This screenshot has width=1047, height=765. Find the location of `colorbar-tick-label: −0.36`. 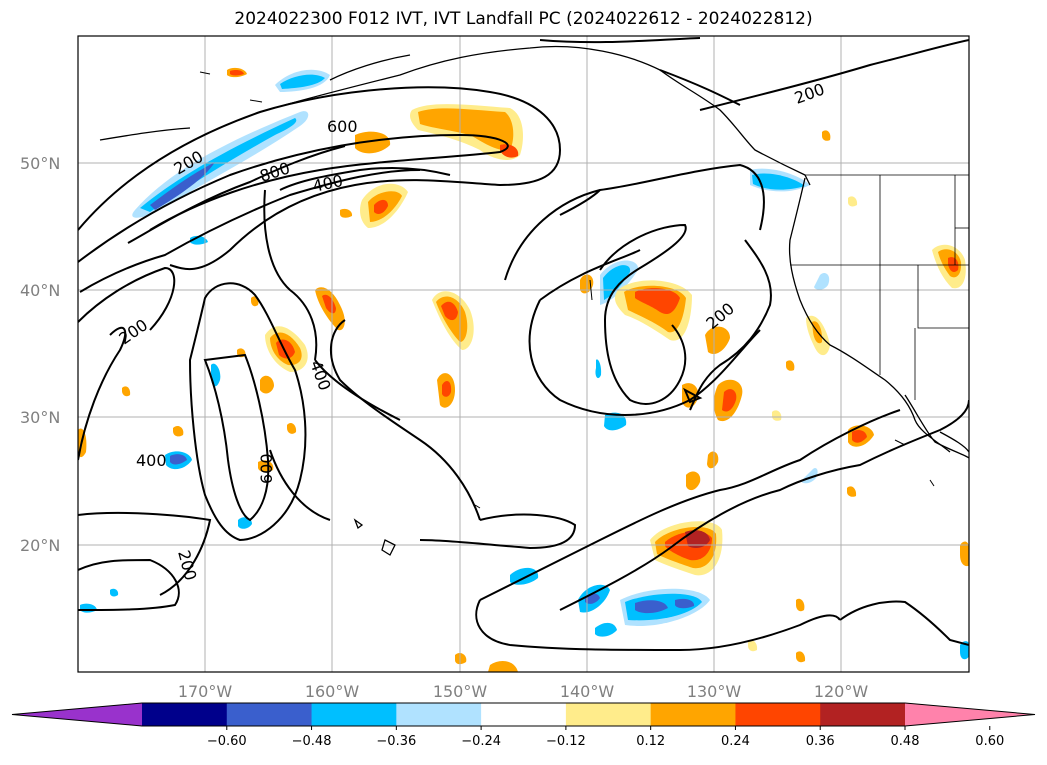

colorbar-tick-label: −0.36 is located at coordinates (396, 741).